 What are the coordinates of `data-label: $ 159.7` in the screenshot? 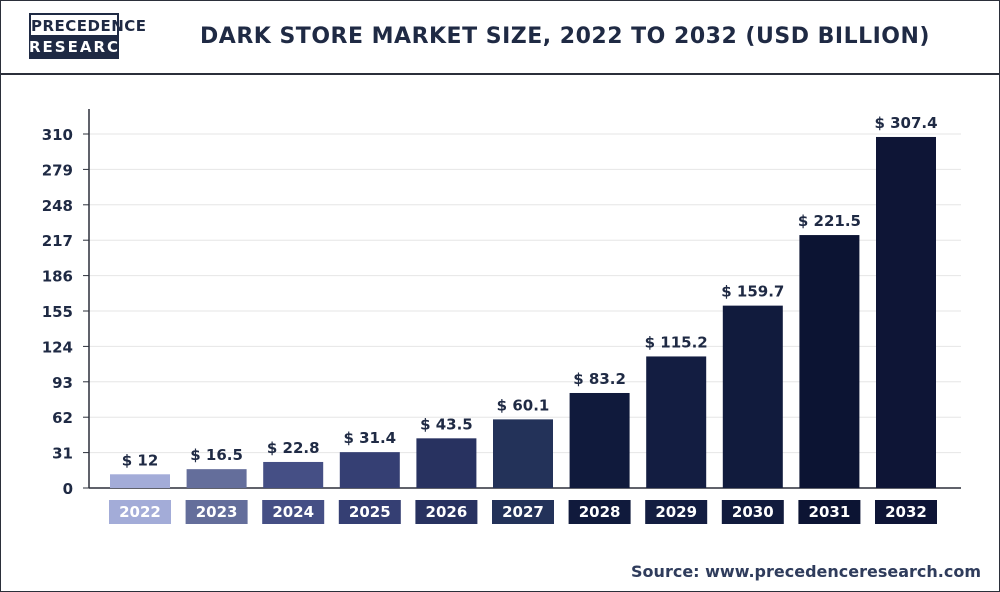 It's located at (752, 292).